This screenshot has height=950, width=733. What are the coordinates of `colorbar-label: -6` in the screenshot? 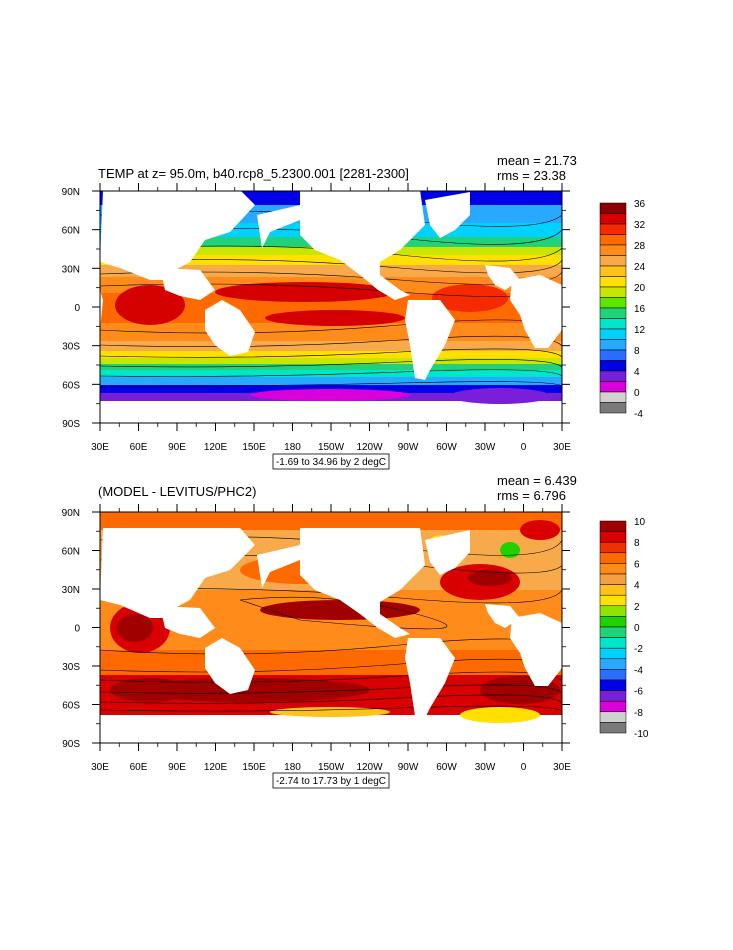 It's located at (638, 692).